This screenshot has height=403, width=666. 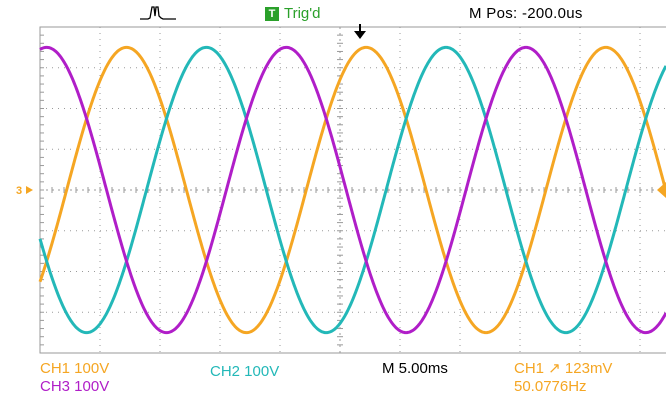 I want to click on trigger-position-arrow-icon, so click(x=360, y=32).